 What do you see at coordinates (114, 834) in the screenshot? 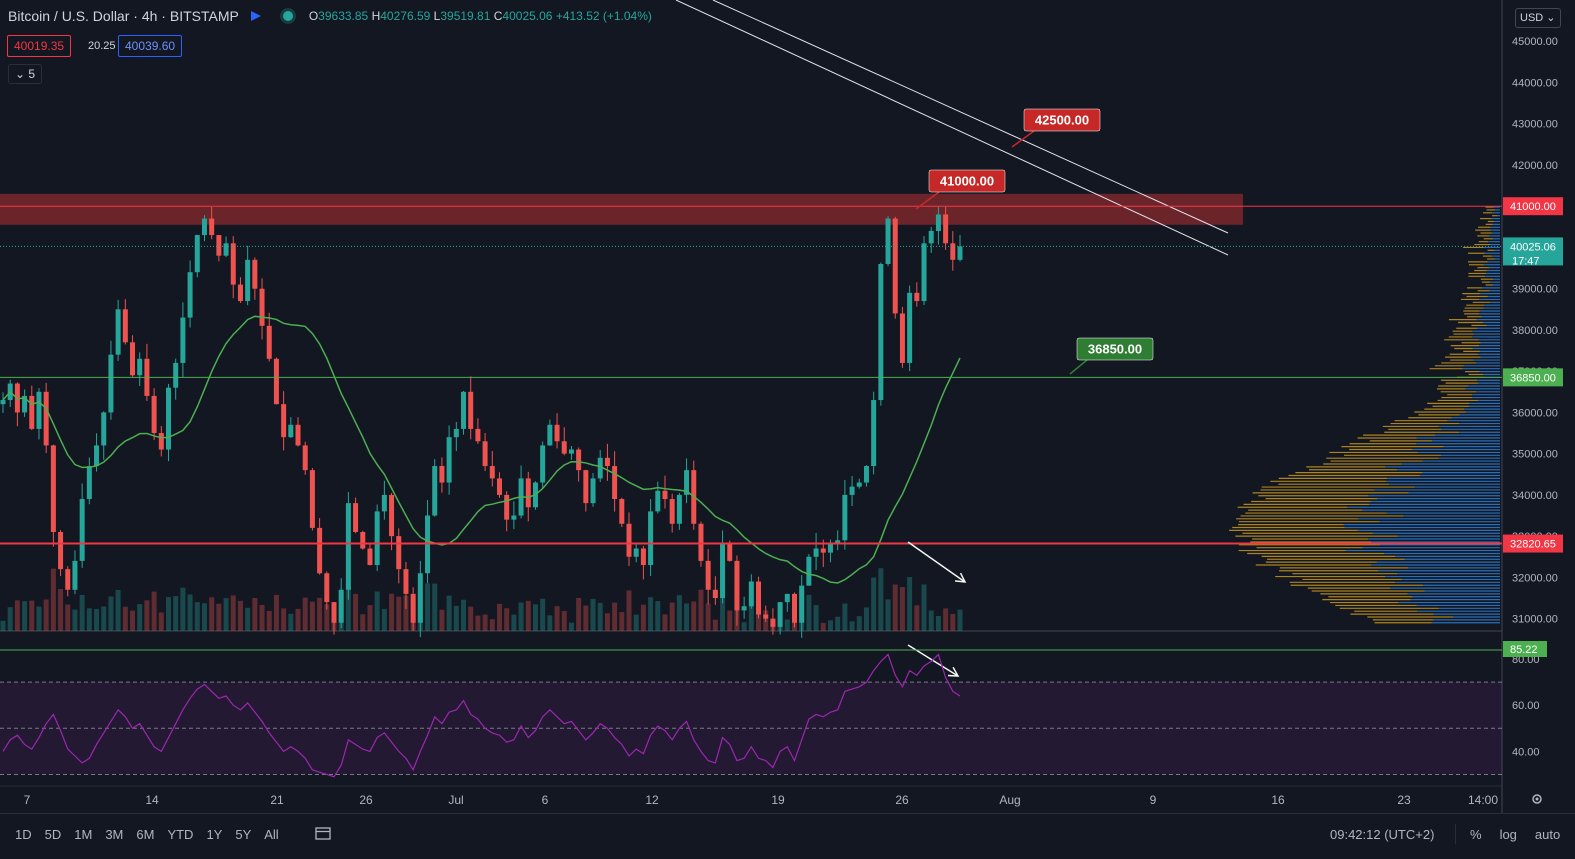
I see `range-3m: 3M` at bounding box center [114, 834].